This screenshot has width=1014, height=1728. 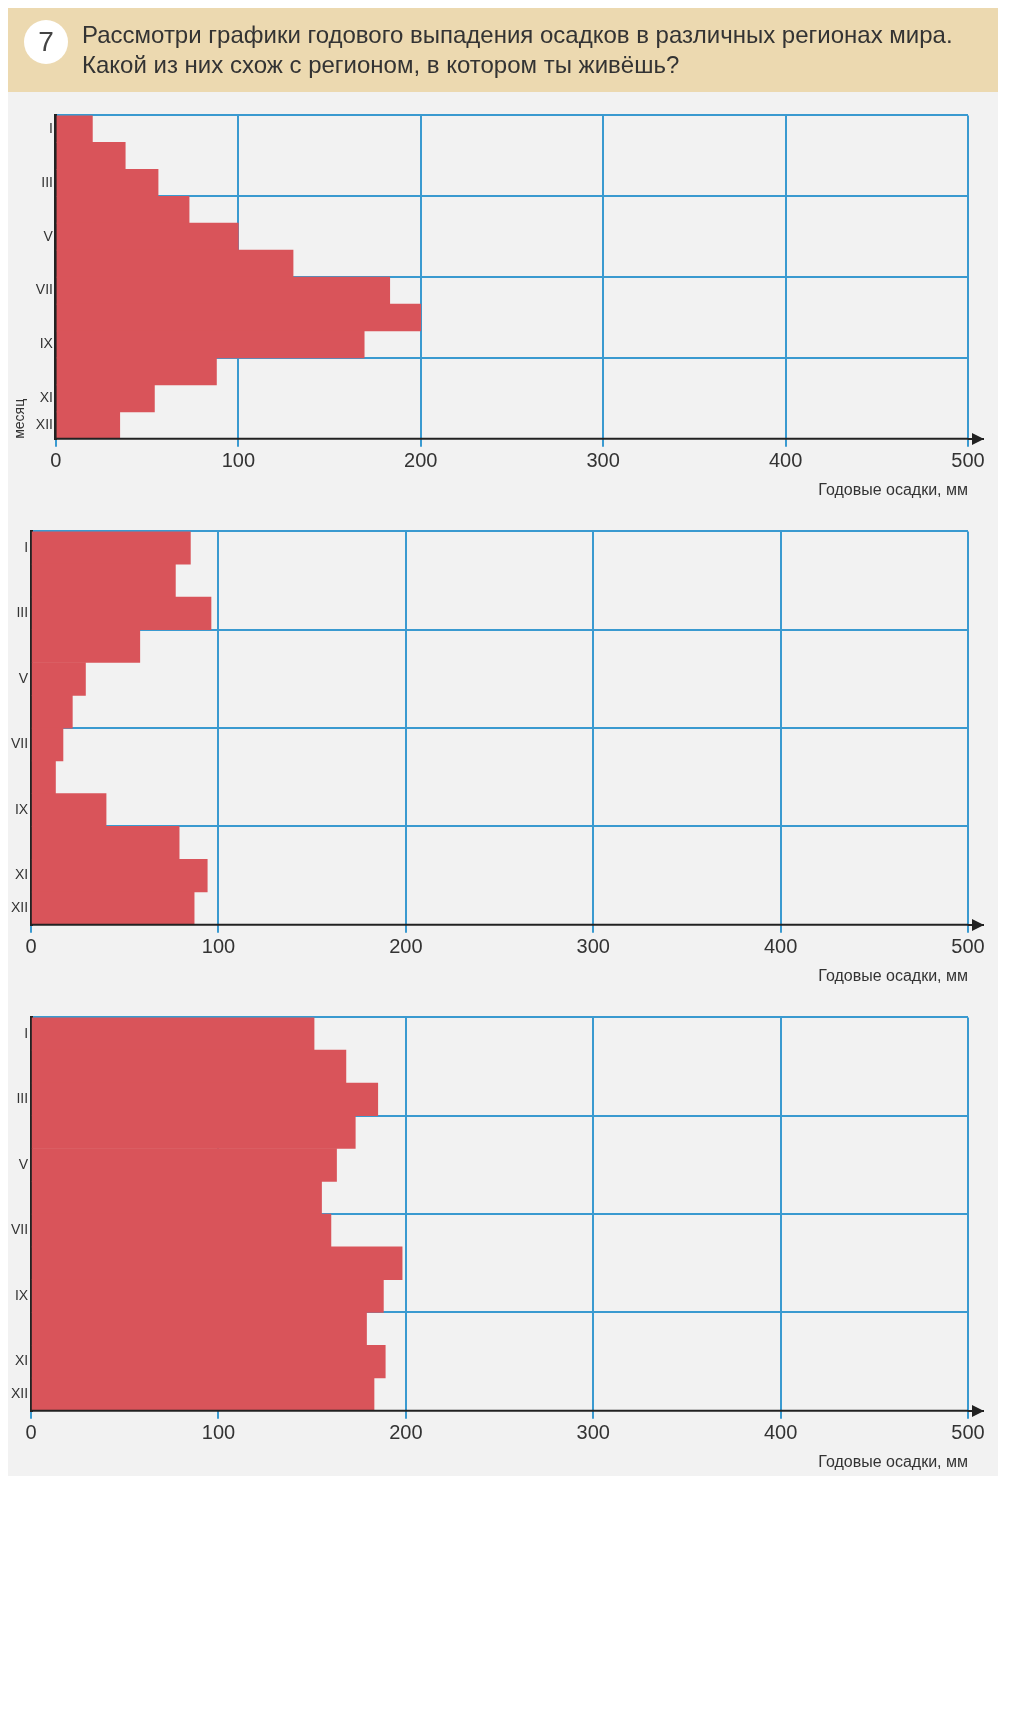 I want to click on text: 7, so click(x=46, y=42).